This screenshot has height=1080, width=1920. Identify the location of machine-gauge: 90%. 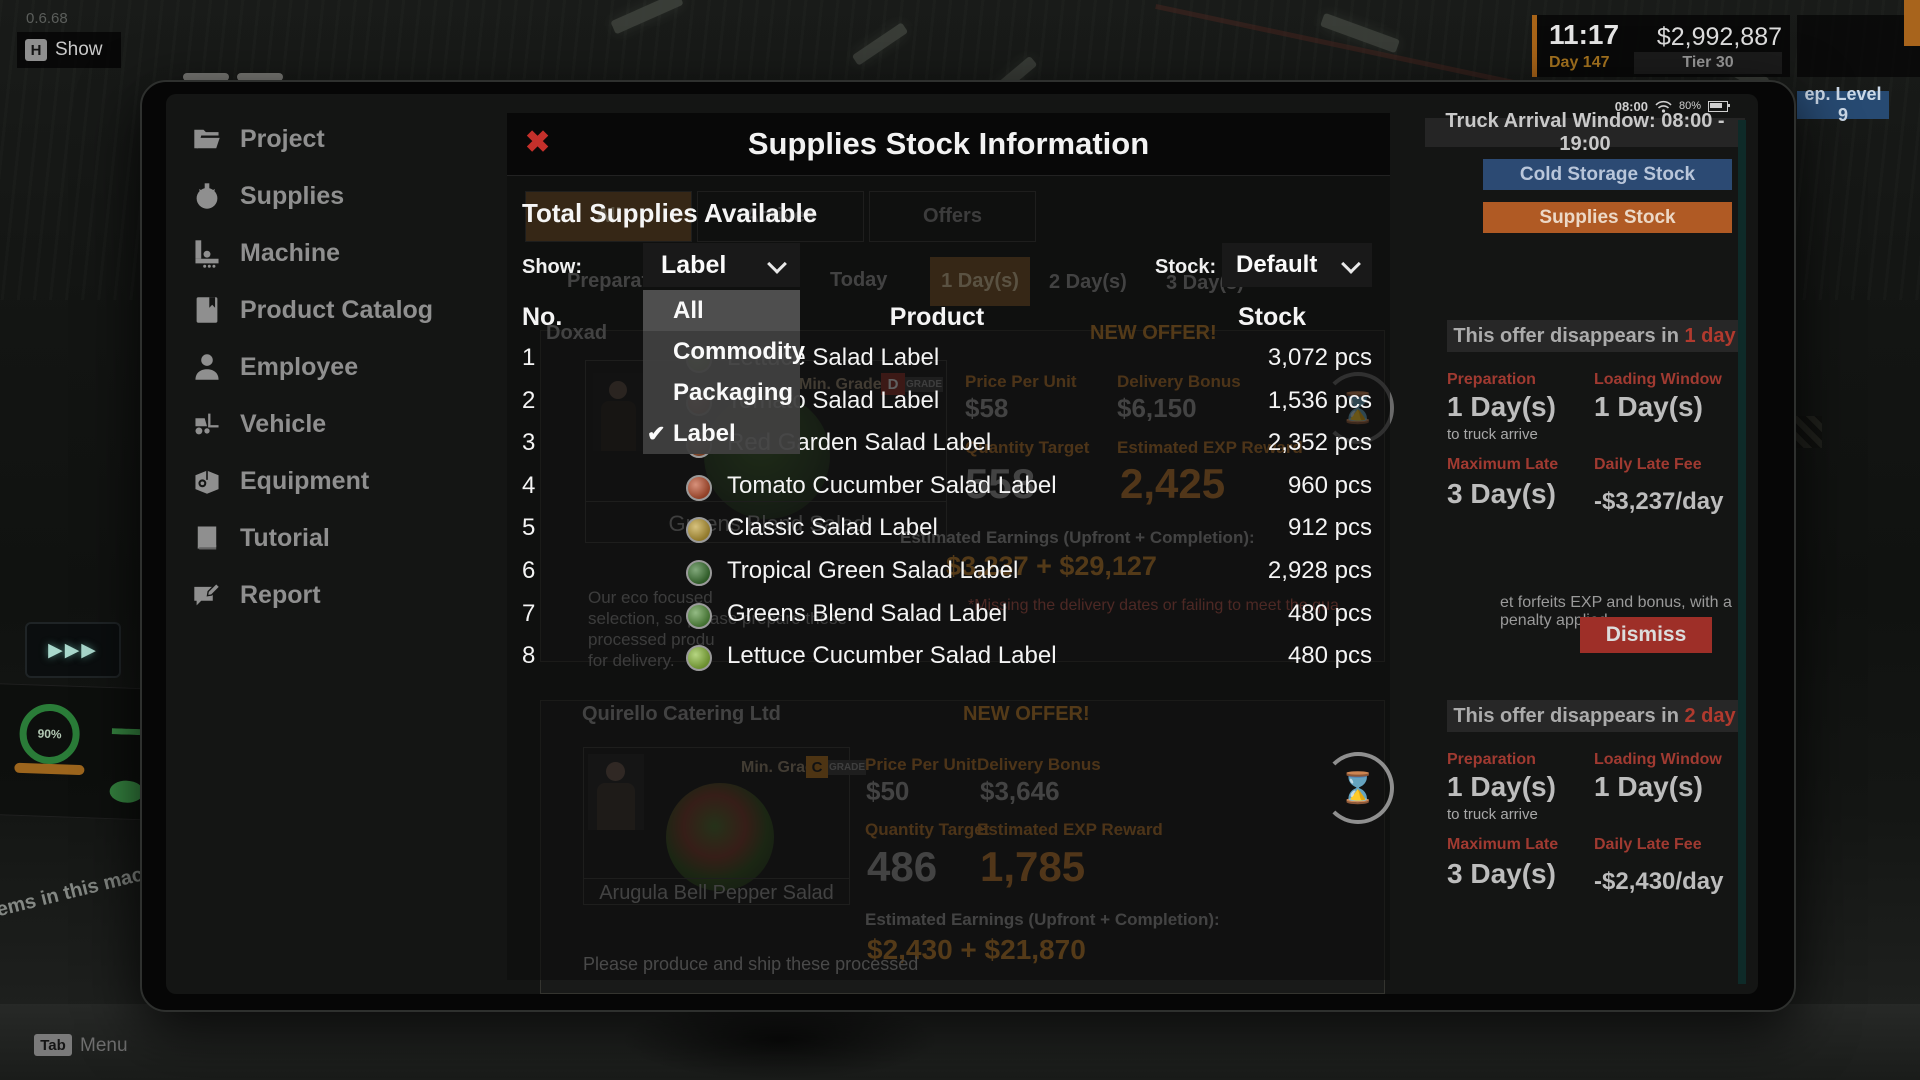
(49, 733).